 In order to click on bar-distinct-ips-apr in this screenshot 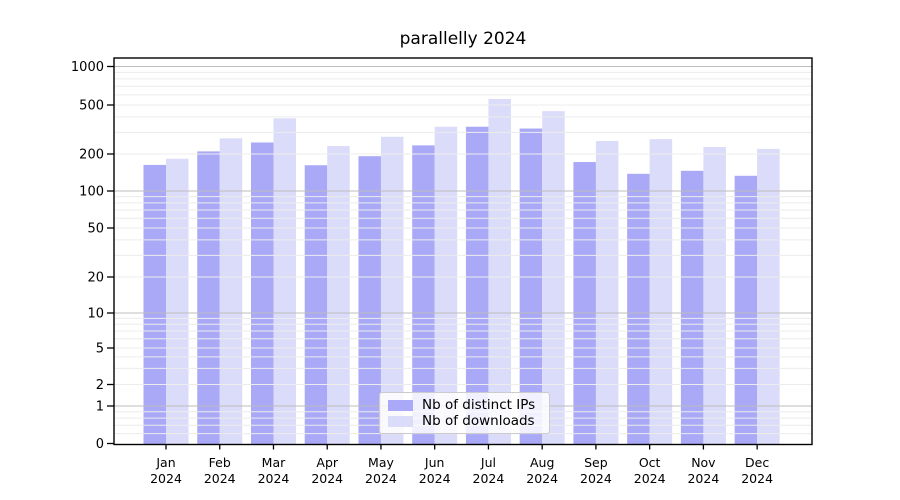, I will do `click(316, 305)`.